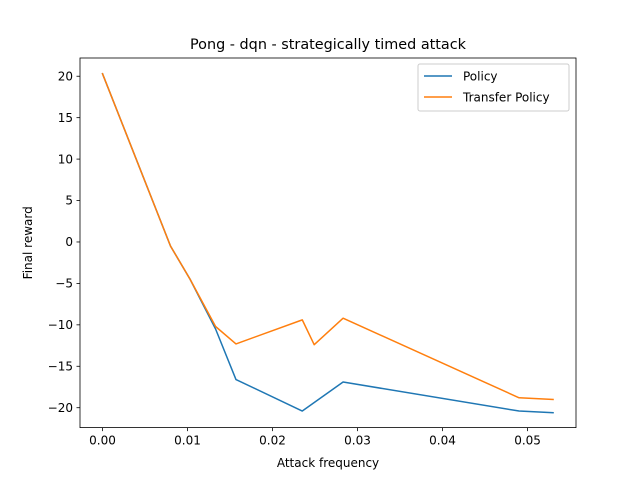  I want to click on x-tick-label: 0.05, so click(527, 441).